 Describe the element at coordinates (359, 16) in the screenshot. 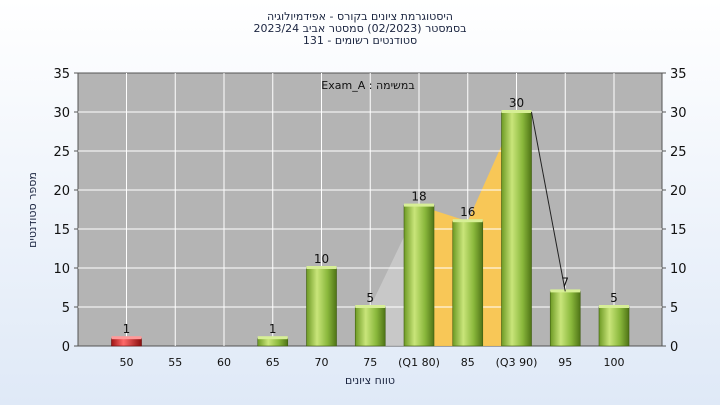

I see `chart-title-line-1: היסטוגרמת ציונים בקורס - אפידמיולוגיה` at that location.